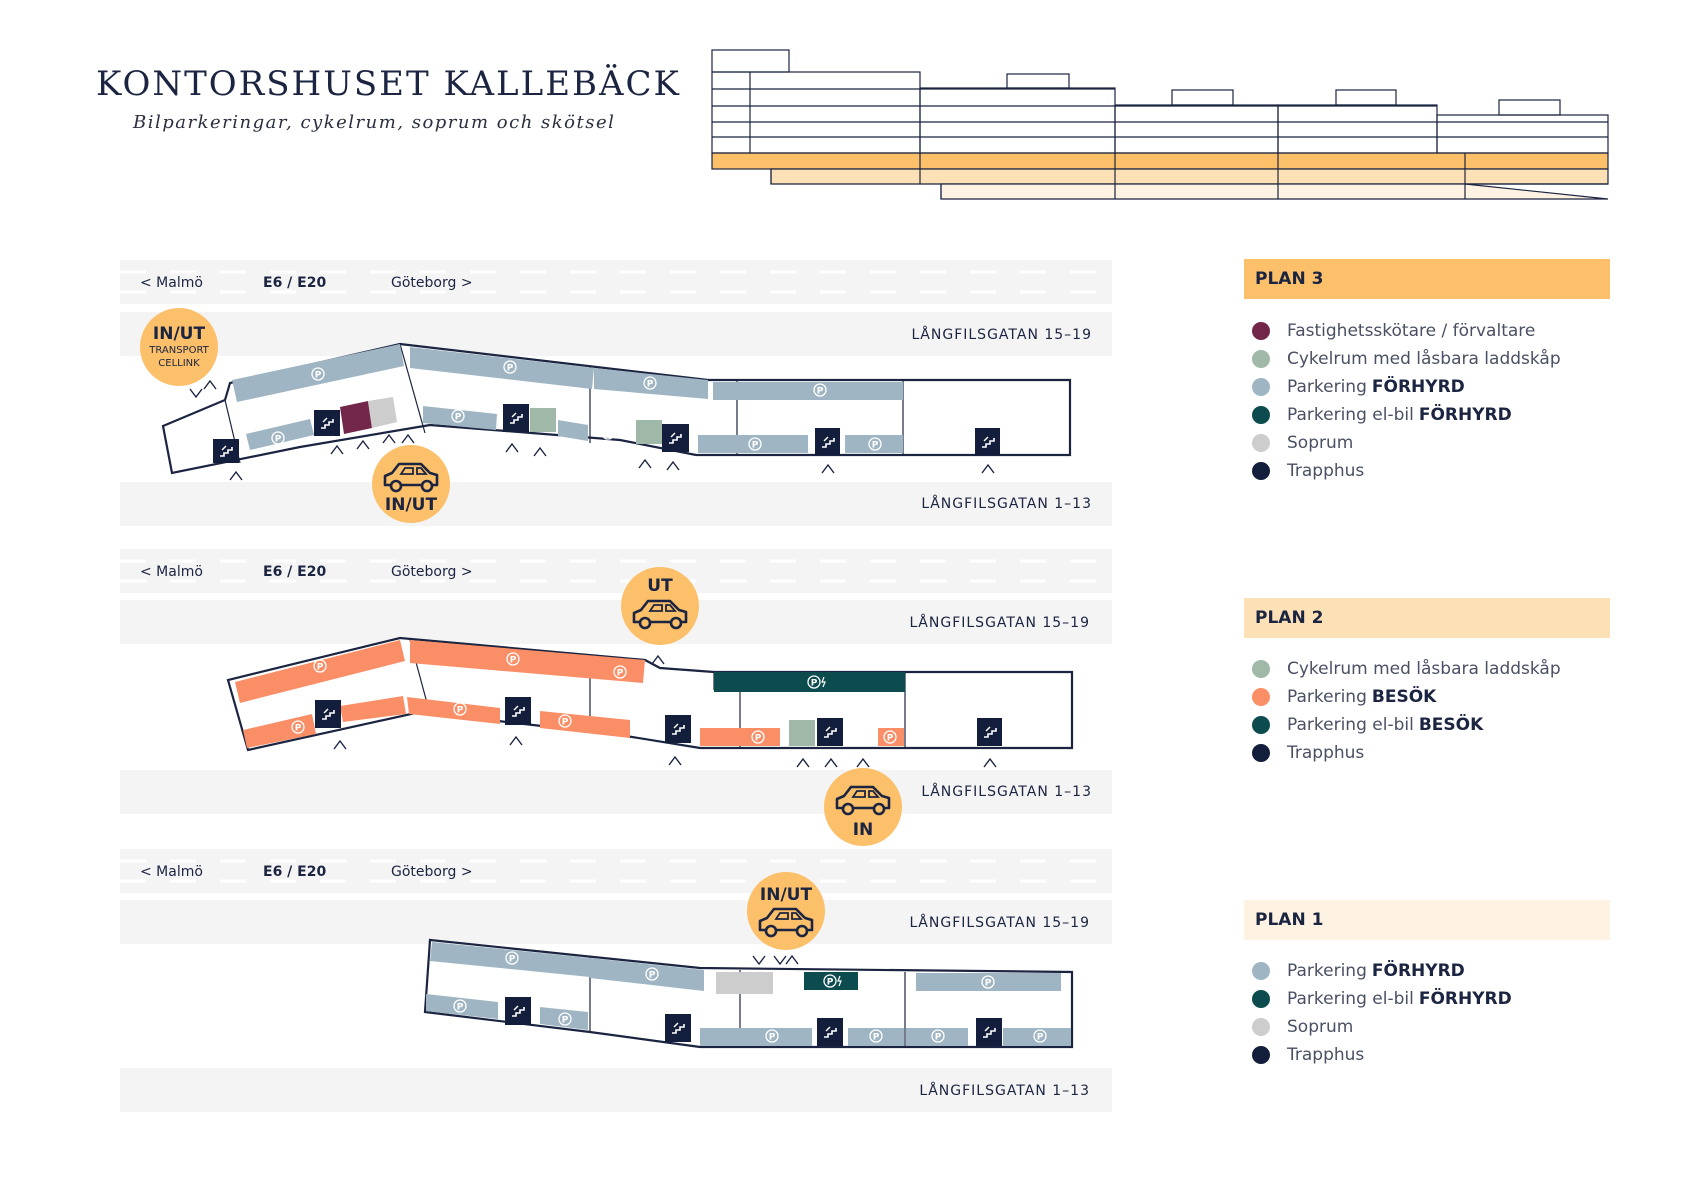 The width and height of the screenshot is (1681, 1185). I want to click on parking-icon: P P P P P P P P, so click(594, 698).